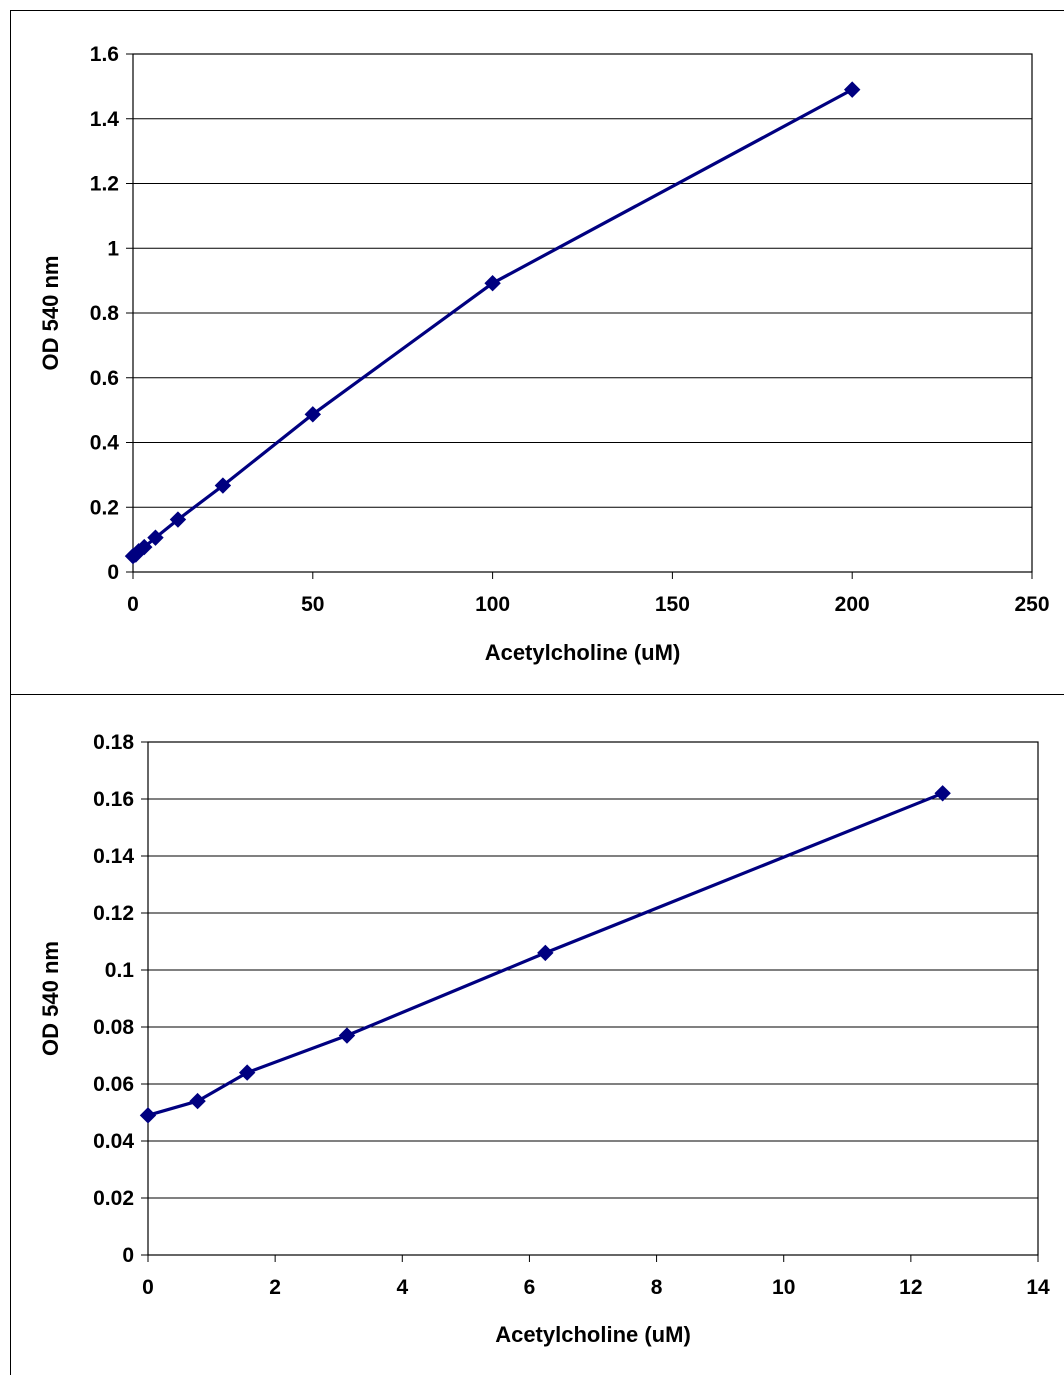  I want to click on y-tick-label: 0.16, so click(113, 799).